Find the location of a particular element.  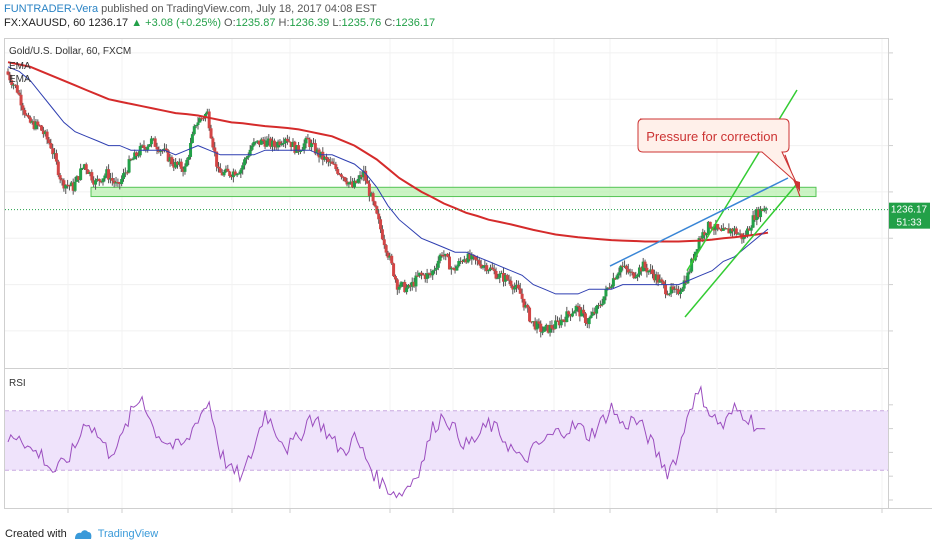

last-price: 1236.17 is located at coordinates (108, 23).